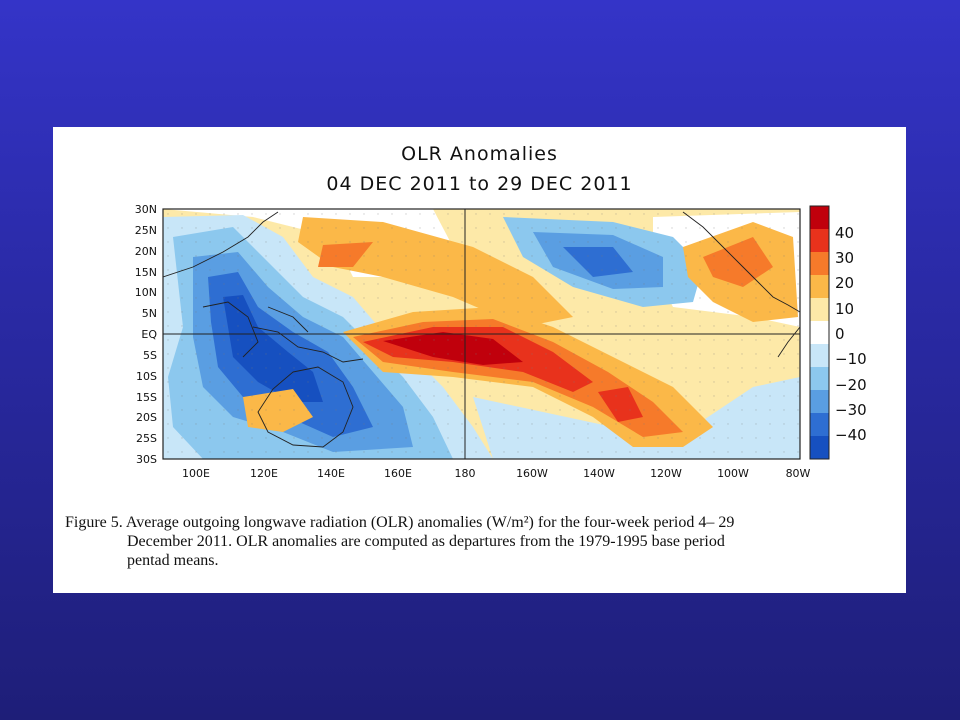  Describe the element at coordinates (146, 292) in the screenshot. I see `lat-label: 10N` at that location.